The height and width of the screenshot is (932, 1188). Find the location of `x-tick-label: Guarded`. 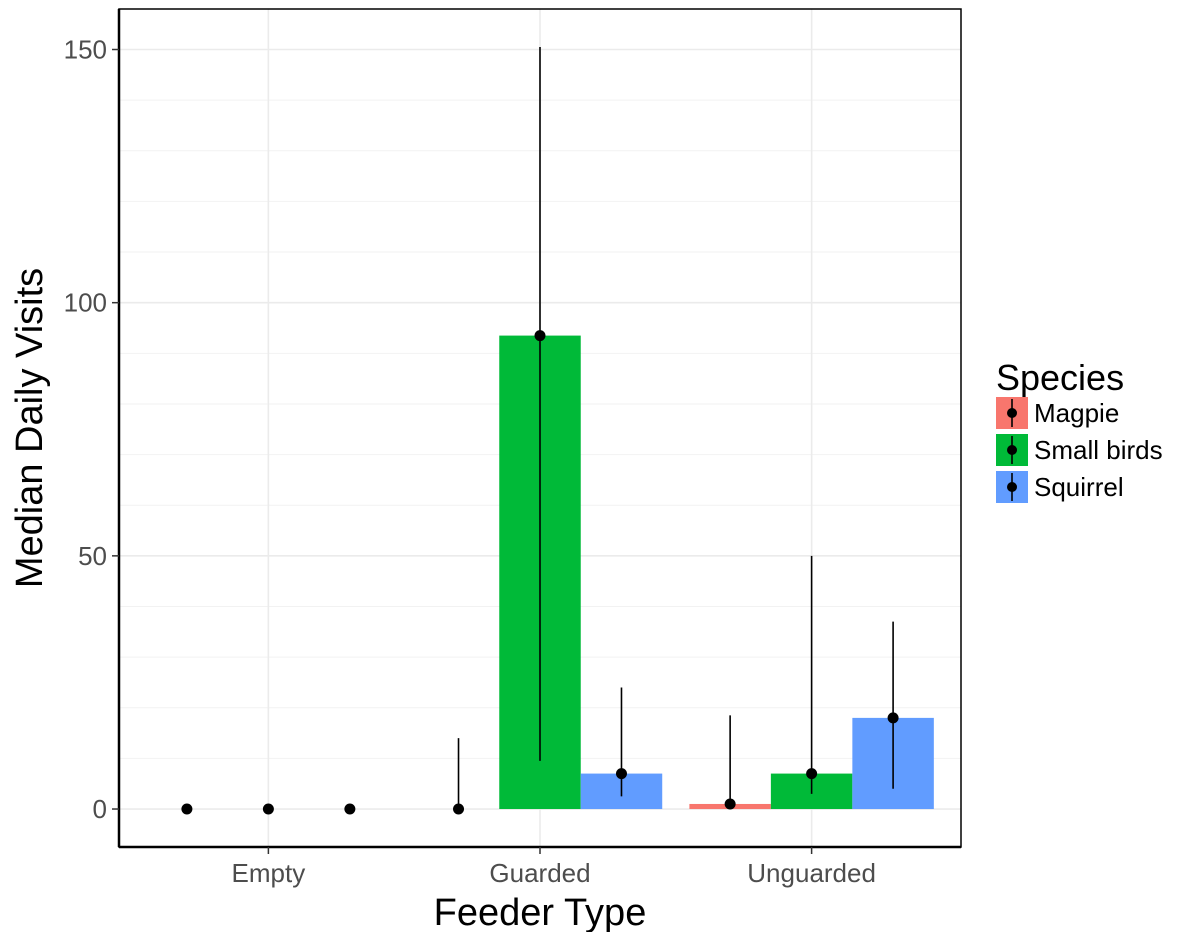

x-tick-label: Guarded is located at coordinates (539, 873).